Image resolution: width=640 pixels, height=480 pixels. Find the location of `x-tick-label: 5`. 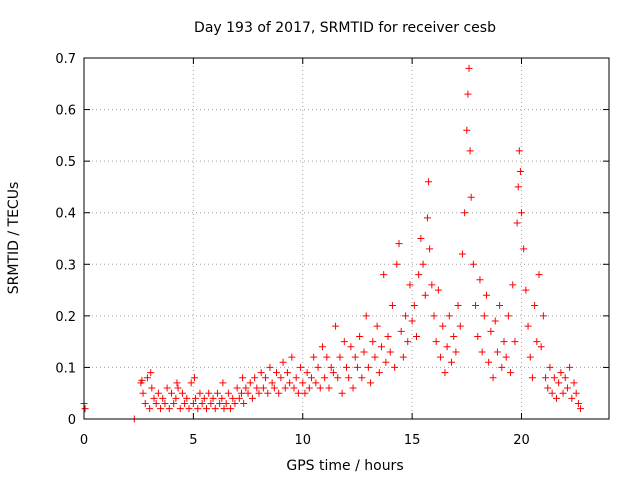

x-tick-label: 5 is located at coordinates (193, 440).